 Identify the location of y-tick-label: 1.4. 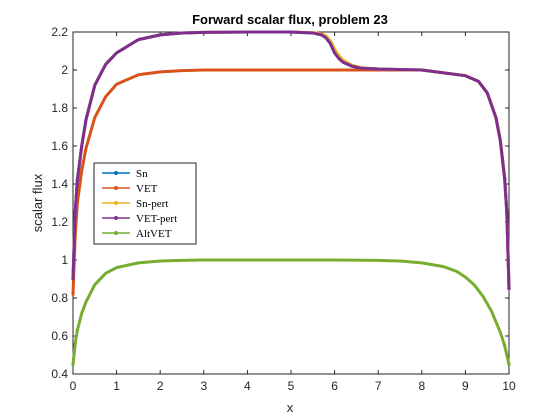
(59, 184).